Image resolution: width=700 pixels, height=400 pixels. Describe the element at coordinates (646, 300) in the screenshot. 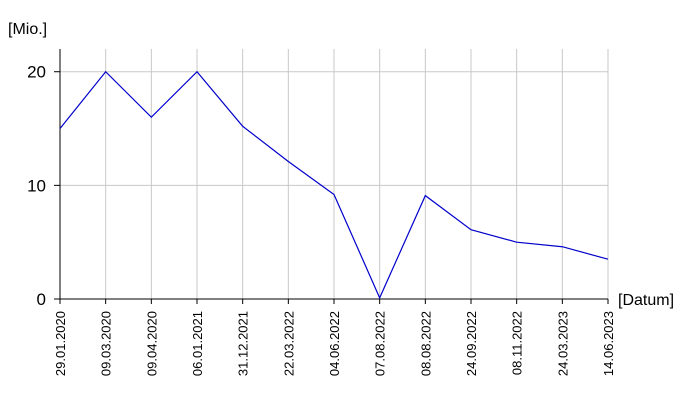

I see `x-axis-label: [Datum]` at that location.